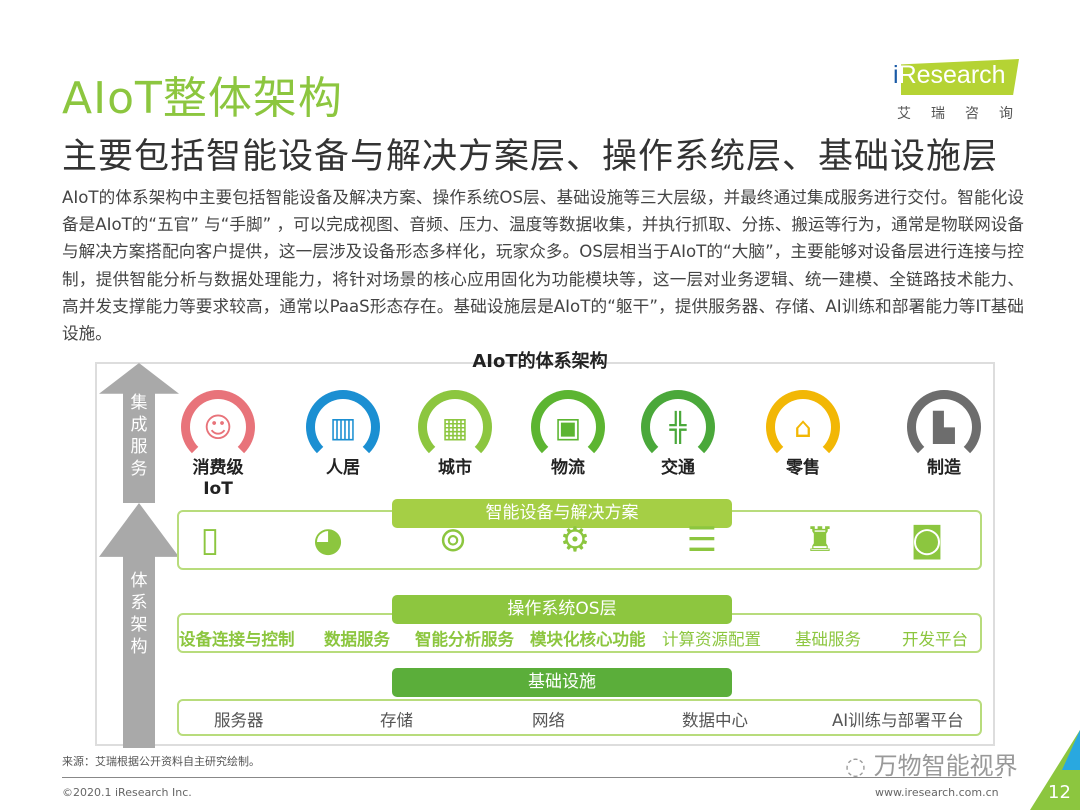 Image resolution: width=1080 pixels, height=810 pixels. What do you see at coordinates (579, 717) in the screenshot?
I see `infra-layer-box` at bounding box center [579, 717].